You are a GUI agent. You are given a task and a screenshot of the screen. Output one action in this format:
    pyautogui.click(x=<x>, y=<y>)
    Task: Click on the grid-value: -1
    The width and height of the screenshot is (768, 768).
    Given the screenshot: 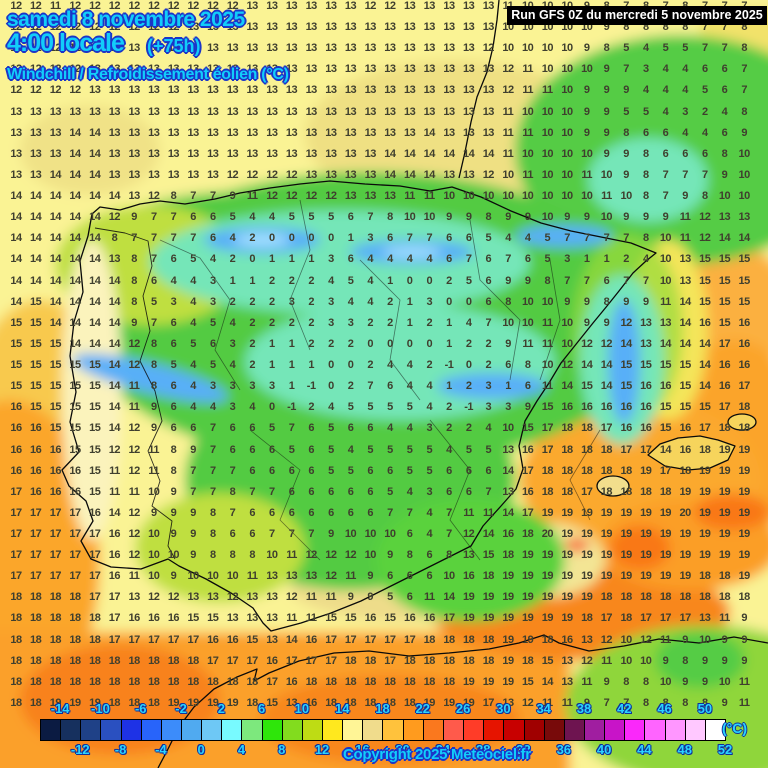 What is the action you would take?
    pyautogui.click(x=291, y=407)
    